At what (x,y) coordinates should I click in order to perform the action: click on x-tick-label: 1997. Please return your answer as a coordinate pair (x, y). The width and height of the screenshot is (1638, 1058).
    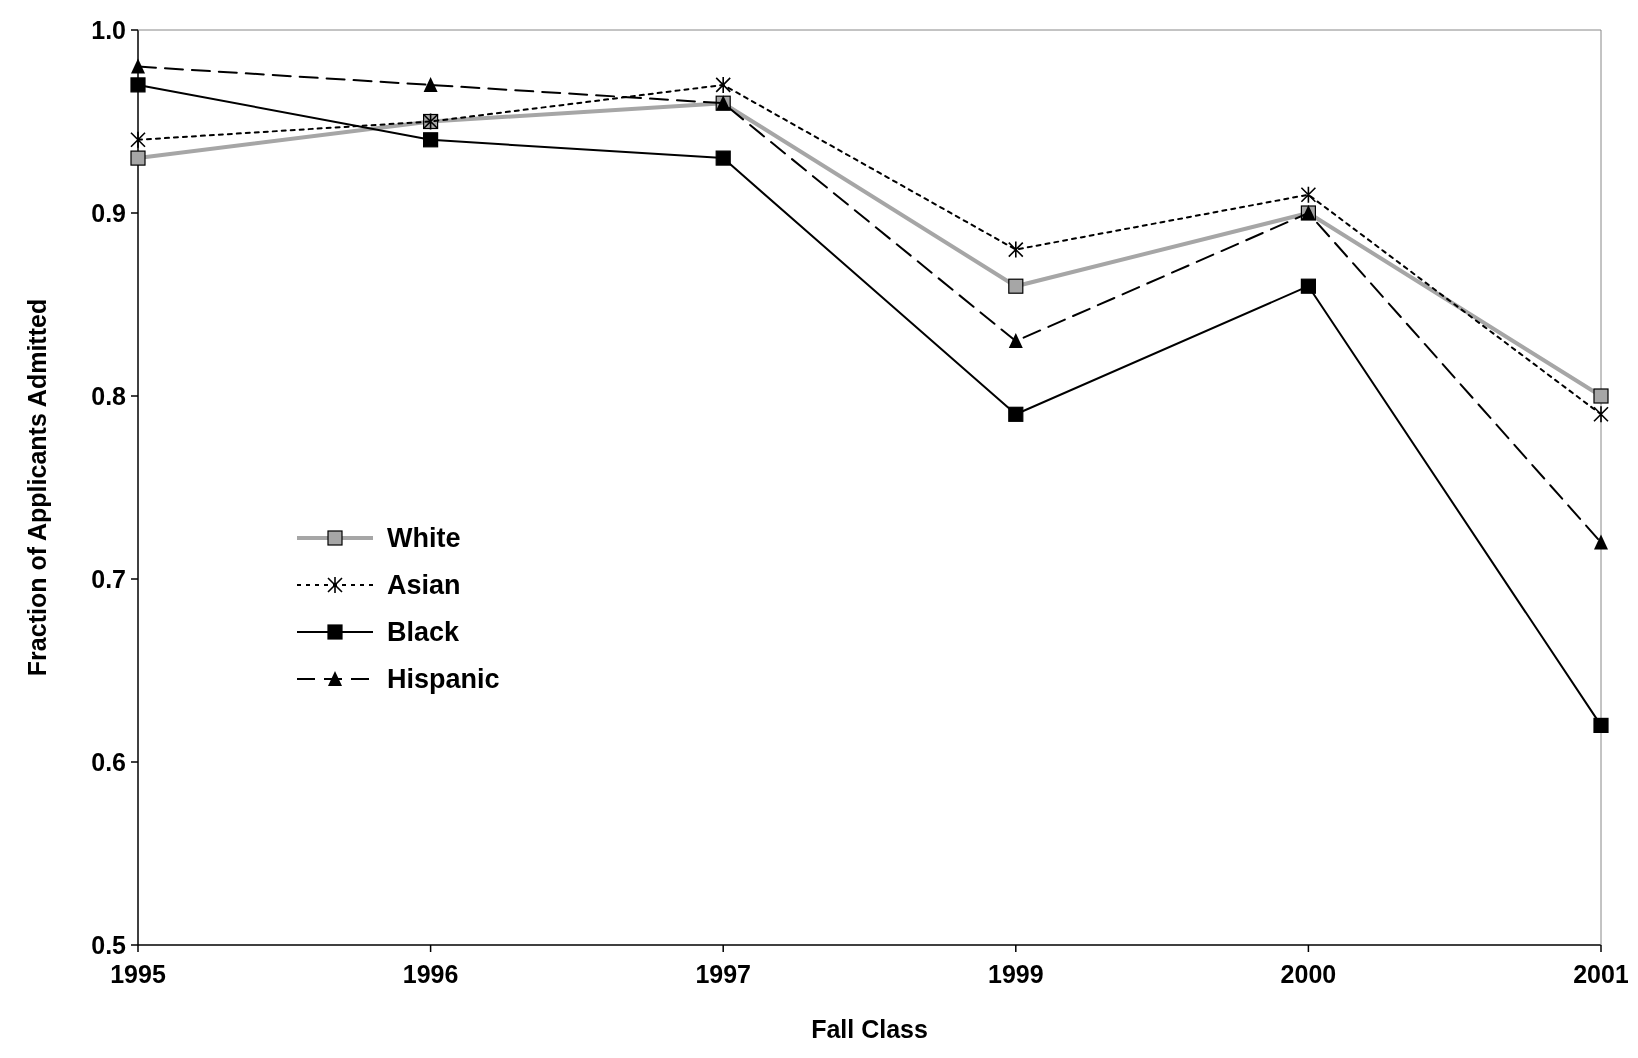
    Looking at the image, I should click on (723, 974).